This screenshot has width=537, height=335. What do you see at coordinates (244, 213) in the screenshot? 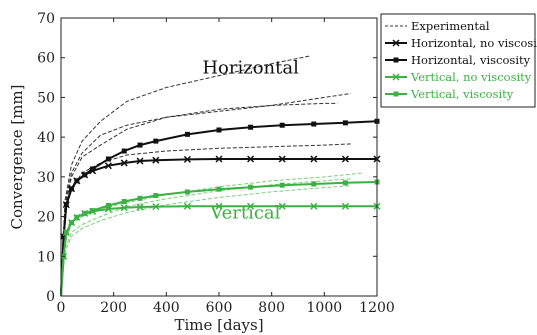
I see `annotation-vertical: Vertical` at bounding box center [244, 213].